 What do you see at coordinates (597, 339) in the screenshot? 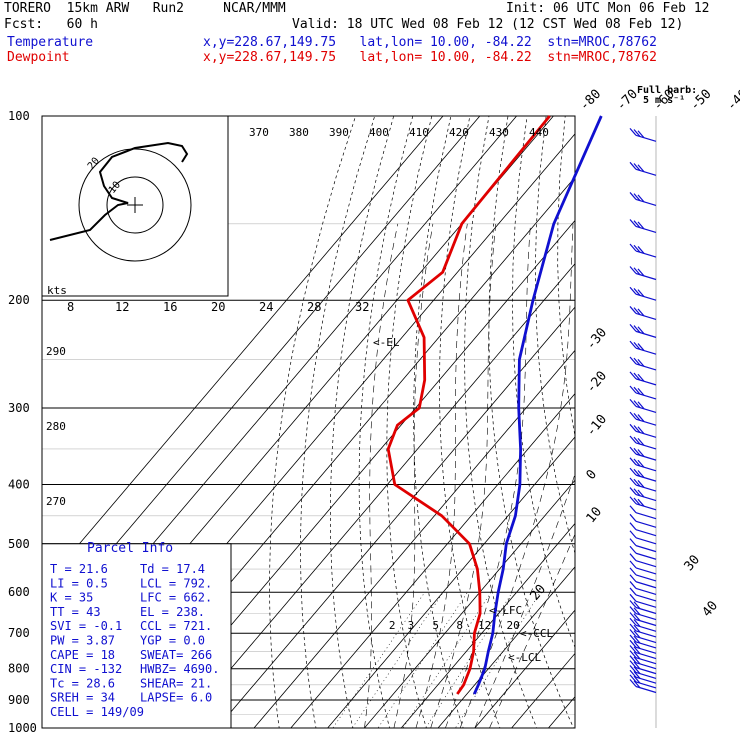
I see `isotherm-right-label: -30` at bounding box center [597, 339].